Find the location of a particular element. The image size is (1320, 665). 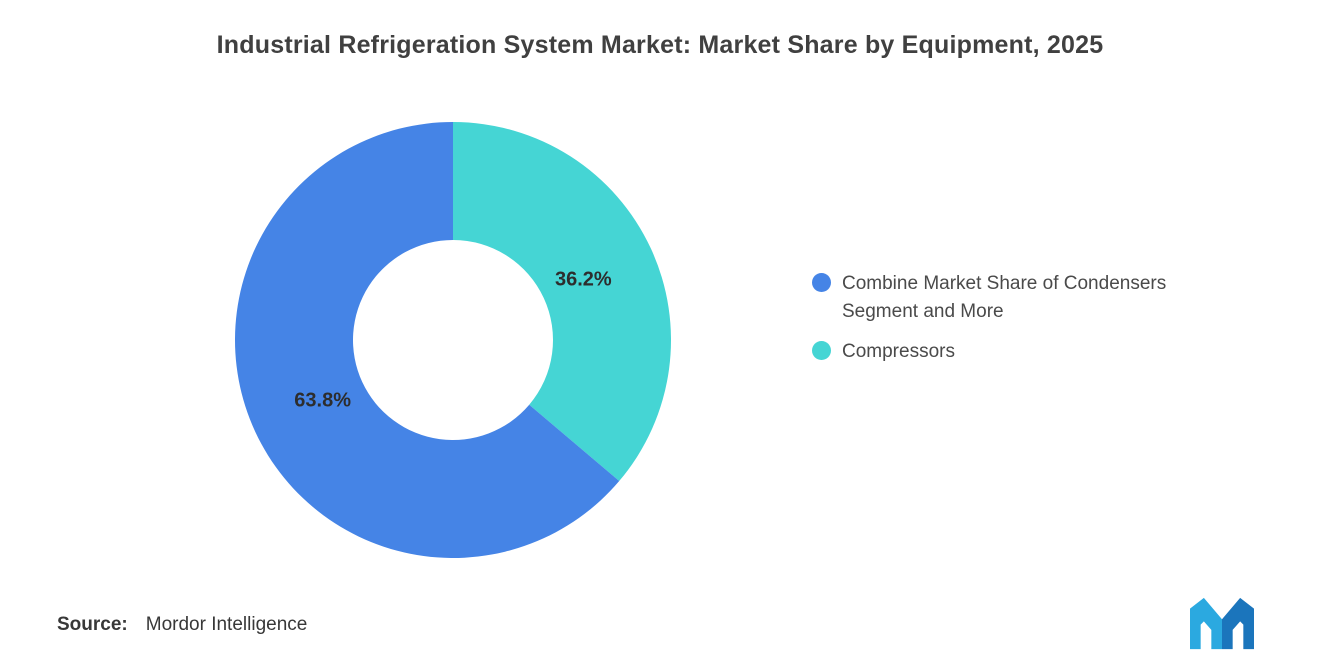

mordor-intelligence-logo is located at coordinates (1222, 623).